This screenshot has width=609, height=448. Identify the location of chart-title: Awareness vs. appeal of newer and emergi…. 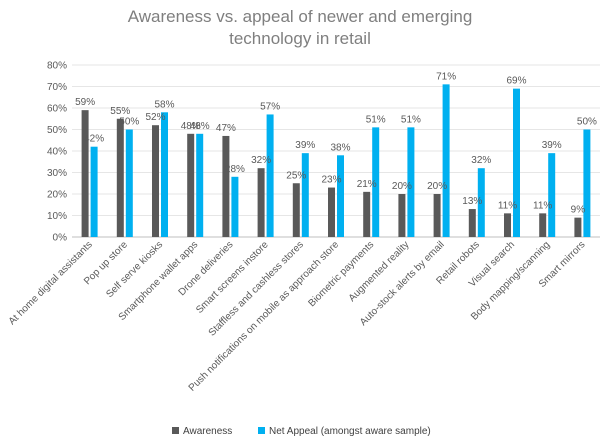
(300, 27).